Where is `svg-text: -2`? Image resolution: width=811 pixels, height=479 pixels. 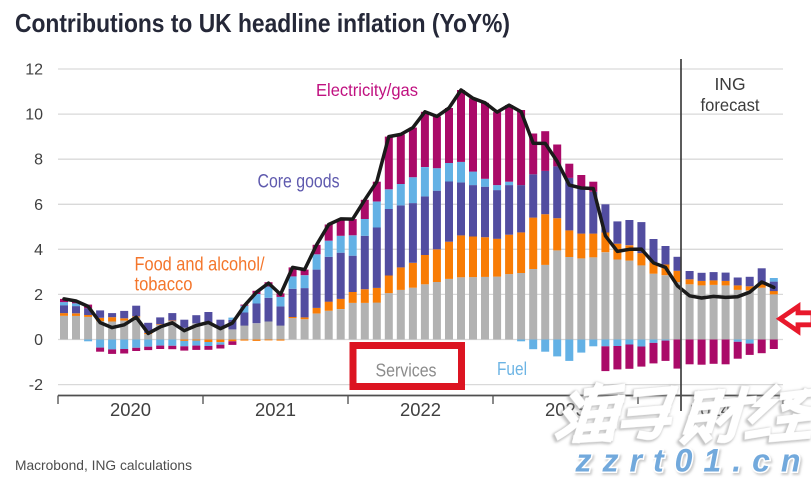
svg-text: -2 is located at coordinates (36, 385).